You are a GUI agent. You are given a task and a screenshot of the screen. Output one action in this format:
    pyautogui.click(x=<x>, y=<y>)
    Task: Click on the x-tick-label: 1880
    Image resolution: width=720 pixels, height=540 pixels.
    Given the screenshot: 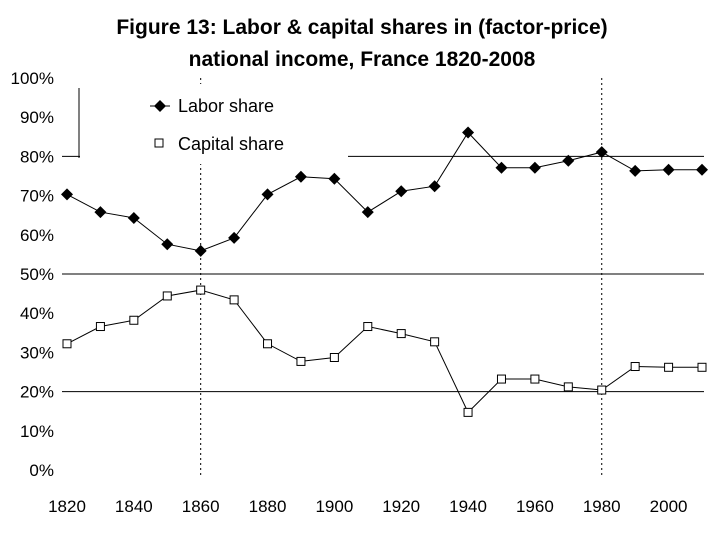 What is the action you would take?
    pyautogui.click(x=268, y=506)
    